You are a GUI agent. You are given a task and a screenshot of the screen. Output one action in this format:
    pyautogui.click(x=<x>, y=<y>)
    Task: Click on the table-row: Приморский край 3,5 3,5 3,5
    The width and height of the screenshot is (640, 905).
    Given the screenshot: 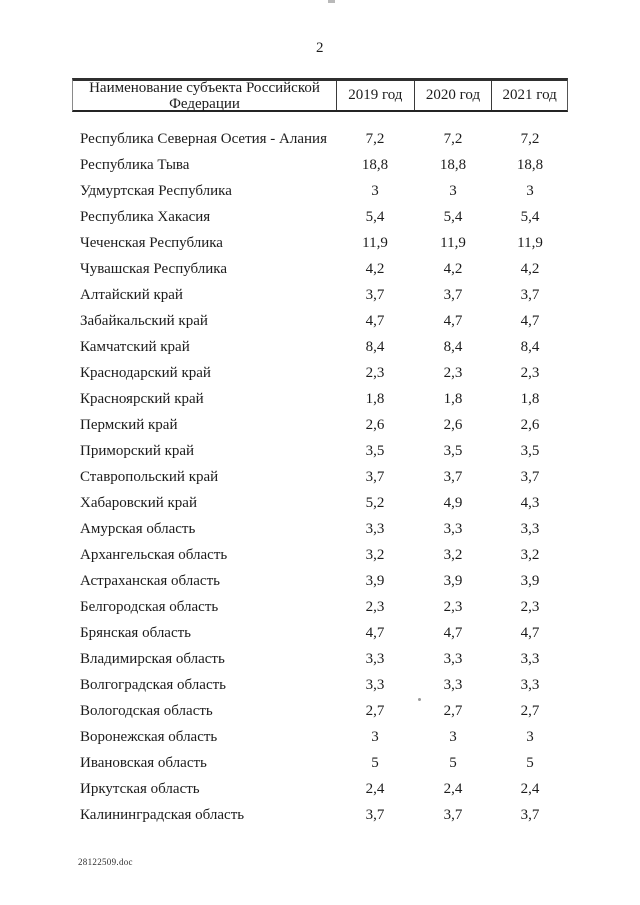 What is the action you would take?
    pyautogui.click(x=320, y=451)
    